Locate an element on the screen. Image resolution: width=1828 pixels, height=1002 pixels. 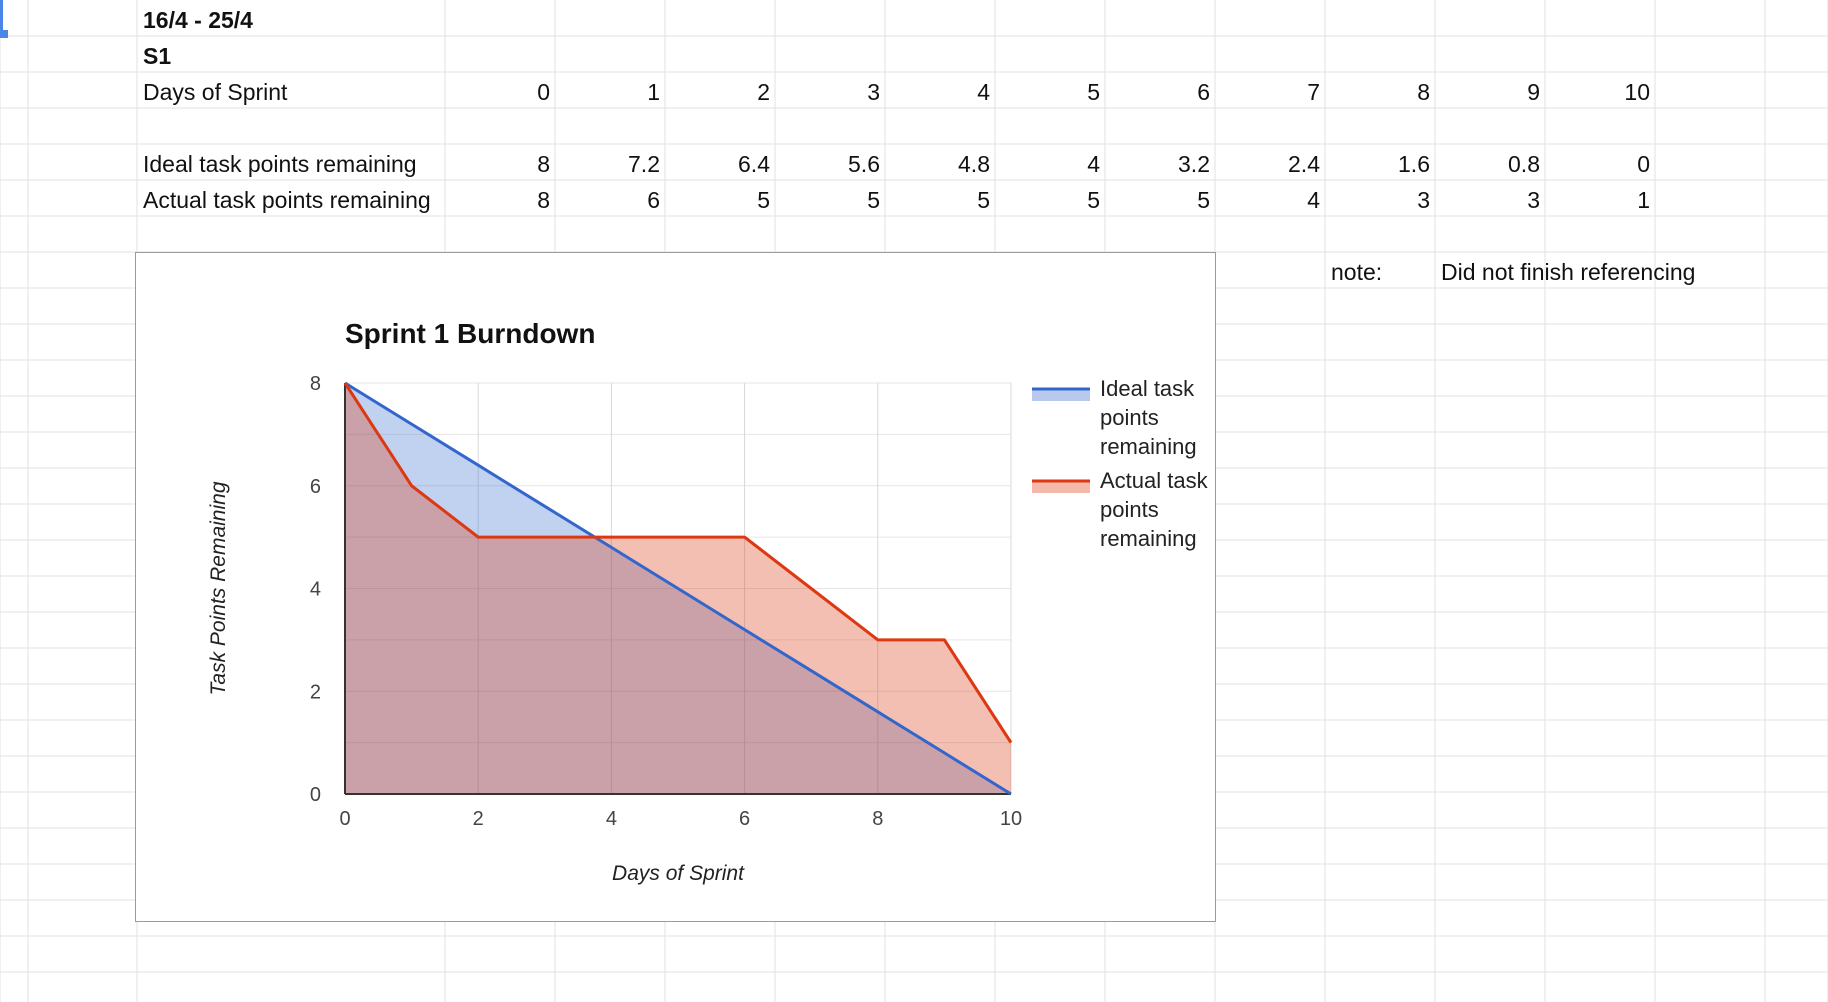
cell-day: 4 is located at coordinates (983, 92).